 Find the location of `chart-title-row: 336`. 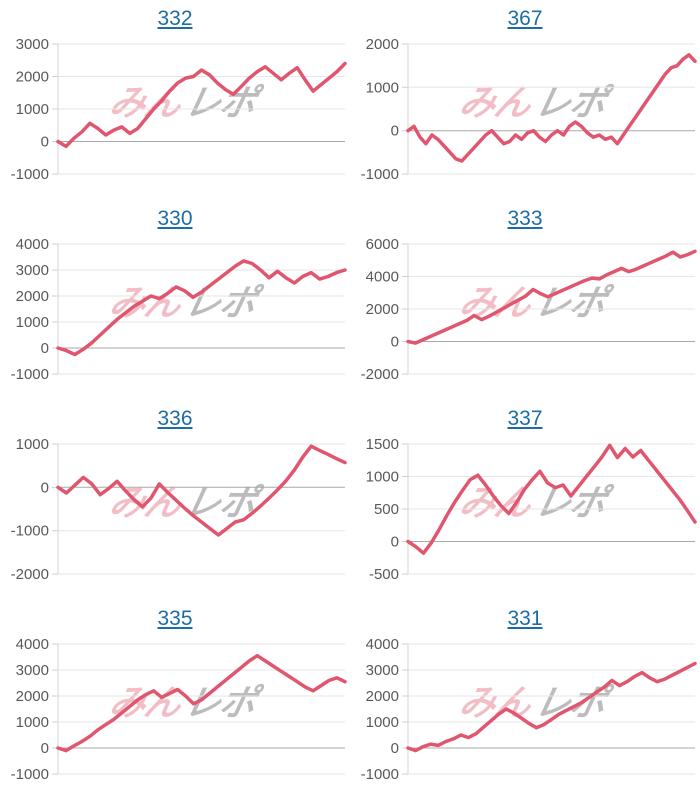

chart-title-row: 336 is located at coordinates (175, 419).